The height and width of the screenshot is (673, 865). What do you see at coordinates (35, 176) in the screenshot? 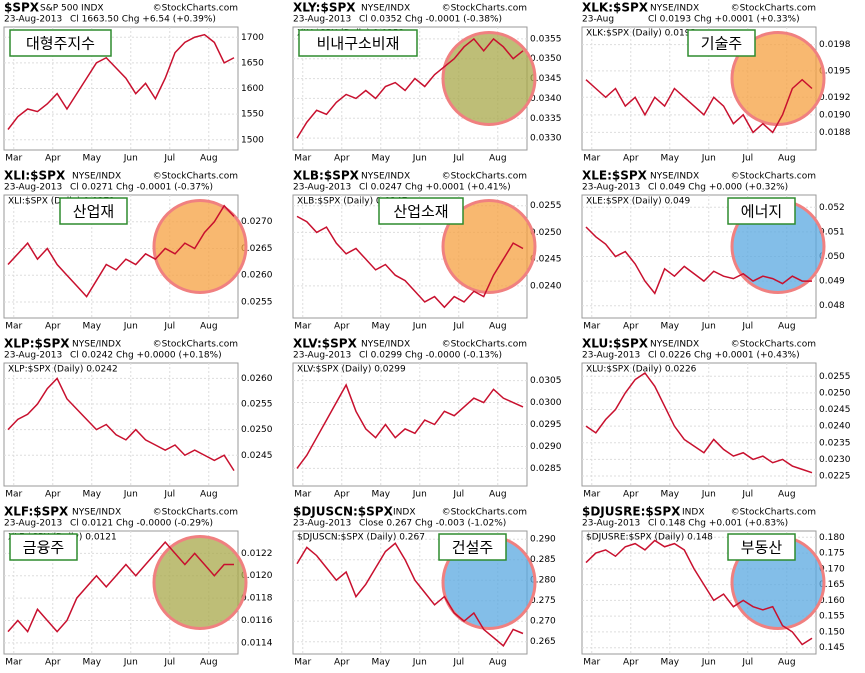
I see `symbol: XLI:$SPX` at bounding box center [35, 176].